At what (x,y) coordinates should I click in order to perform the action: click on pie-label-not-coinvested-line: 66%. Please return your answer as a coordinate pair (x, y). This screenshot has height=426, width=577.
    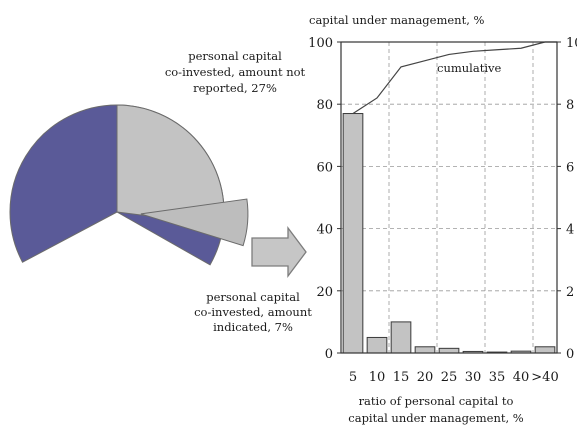
    Looking at the image, I should click on (91, 288).